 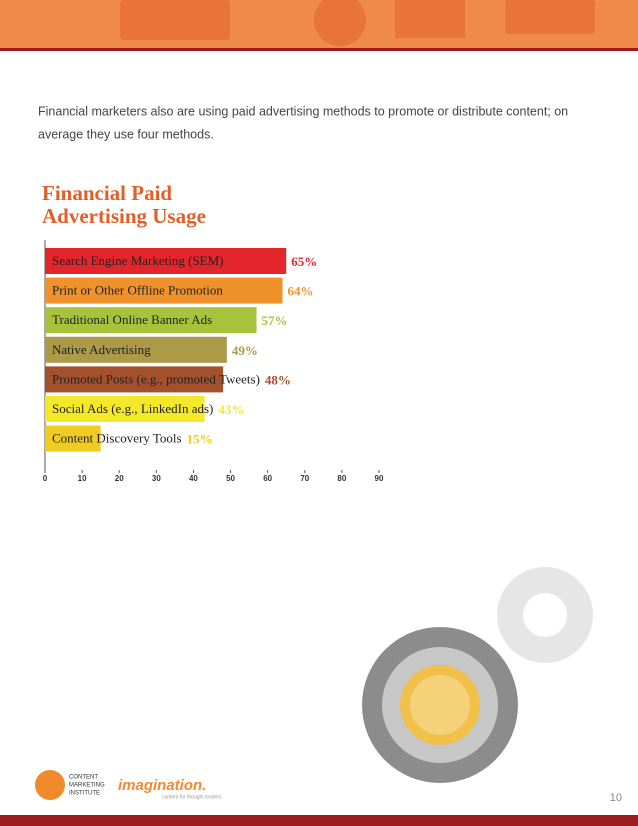 I want to click on header-rule, so click(x=319, y=49).